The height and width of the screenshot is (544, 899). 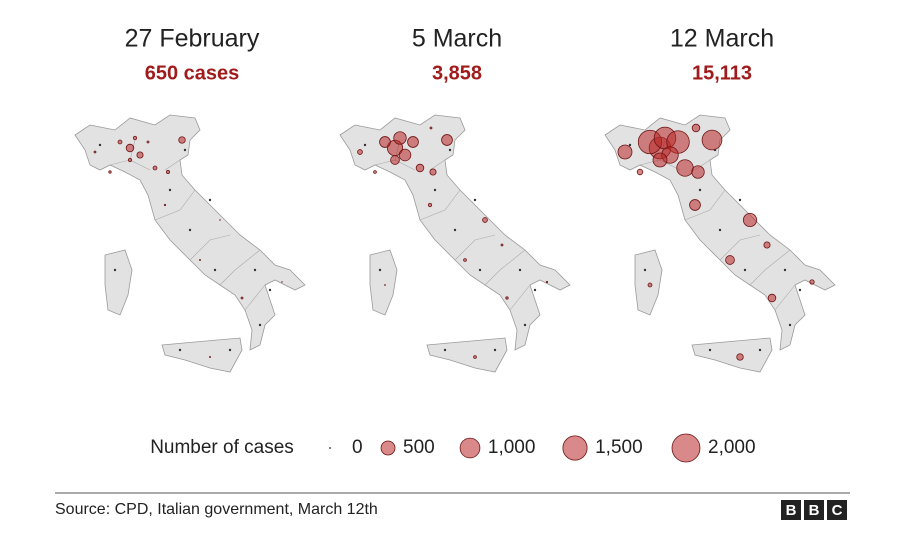 I want to click on legend: Number of cases 0 500 1,000 1,500 2,000, so click(x=453, y=448).